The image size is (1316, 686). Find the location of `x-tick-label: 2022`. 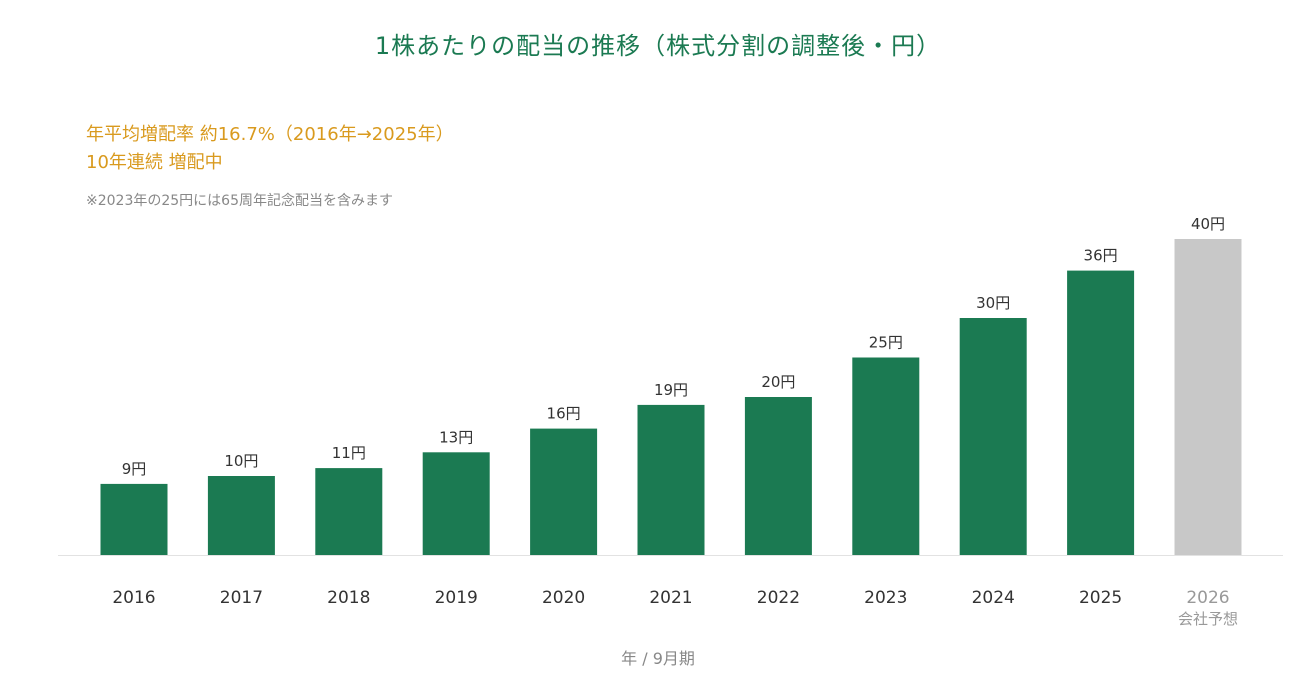

x-tick-label: 2022 is located at coordinates (778, 598).